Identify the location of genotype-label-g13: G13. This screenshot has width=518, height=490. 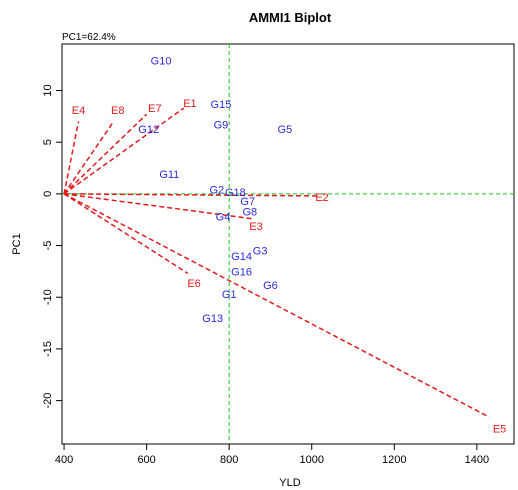
(212, 319).